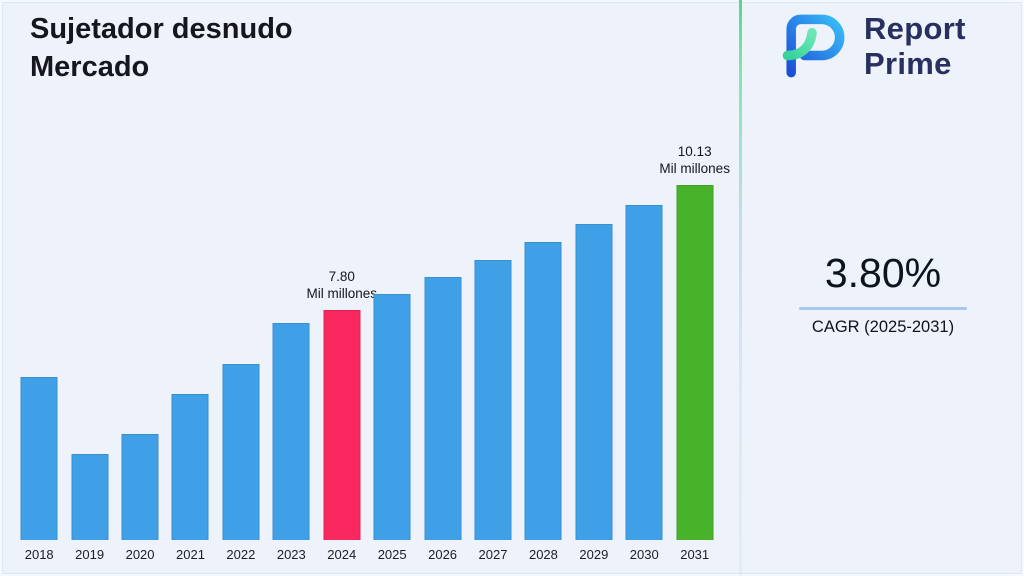 The height and width of the screenshot is (576, 1024). I want to click on report-prime-logo: Report Prime, so click(871, 46).